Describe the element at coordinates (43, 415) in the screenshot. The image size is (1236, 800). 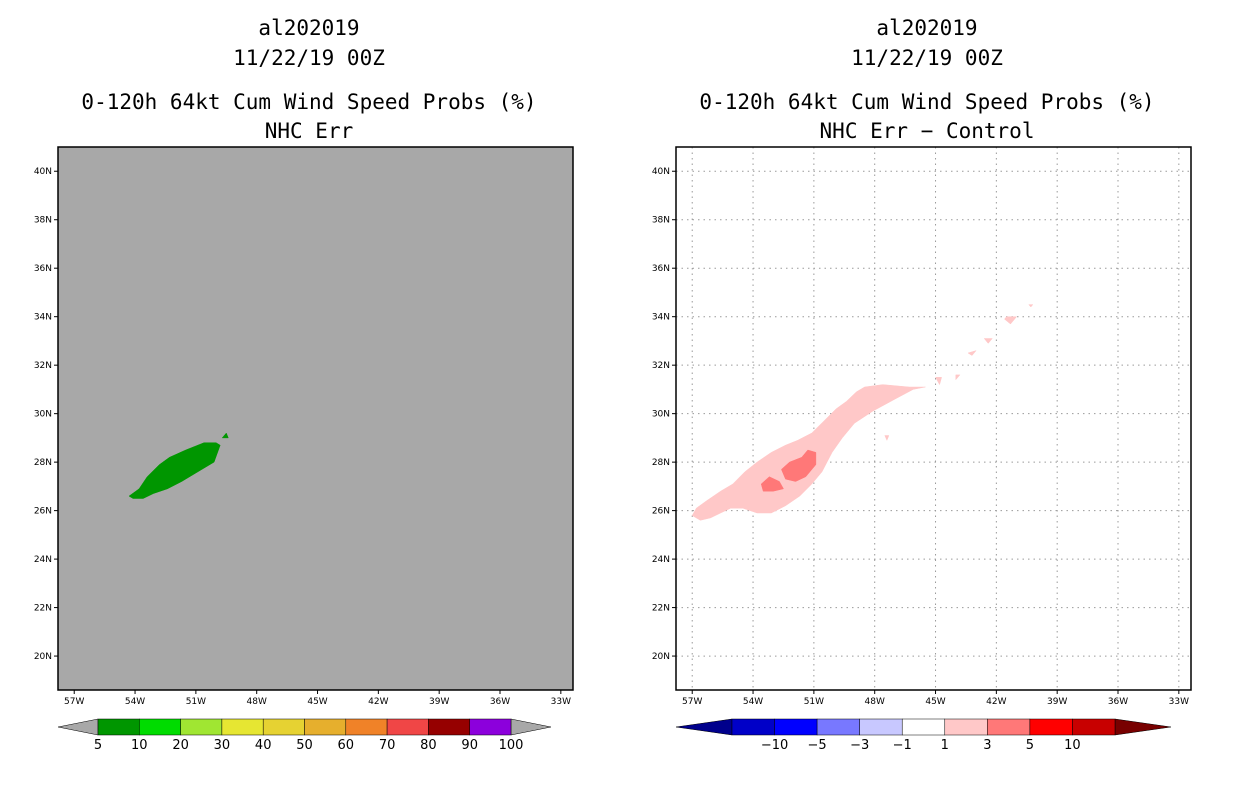
I see `y-tick-label: 30N` at that location.